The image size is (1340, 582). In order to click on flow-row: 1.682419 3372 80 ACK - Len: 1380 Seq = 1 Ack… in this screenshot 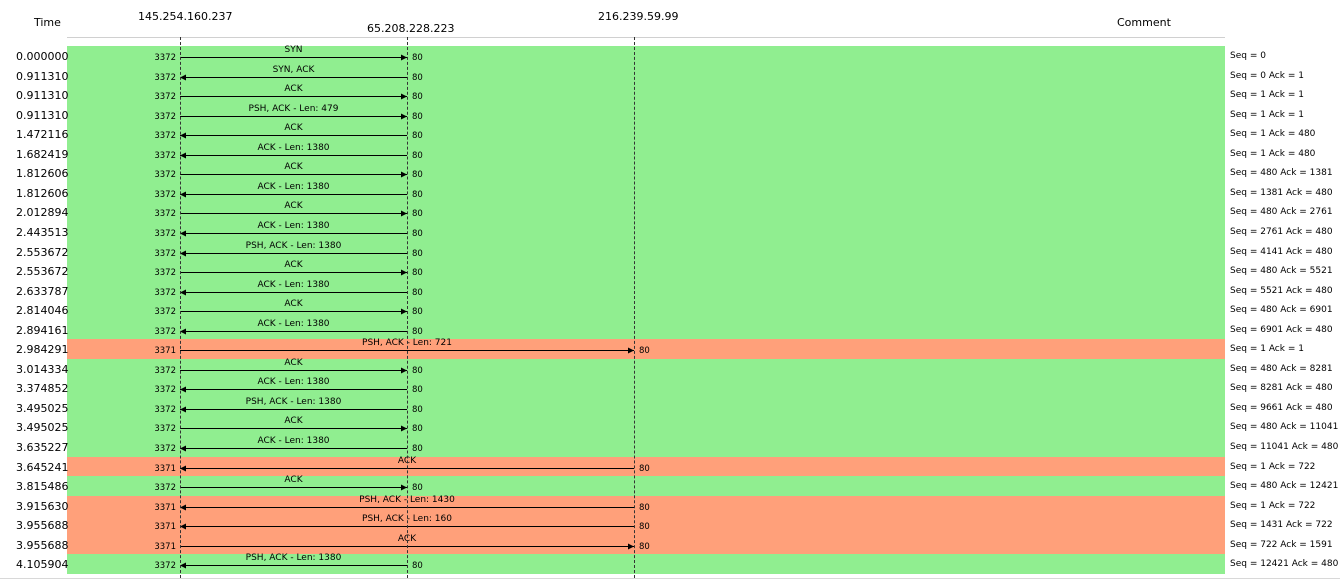, I will do `click(670, 153)`.